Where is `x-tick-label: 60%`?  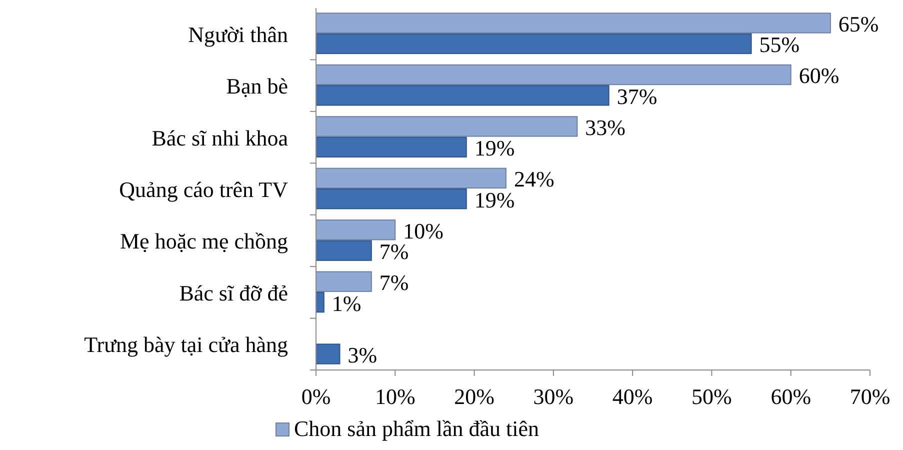 x-tick-label: 60% is located at coordinates (791, 396).